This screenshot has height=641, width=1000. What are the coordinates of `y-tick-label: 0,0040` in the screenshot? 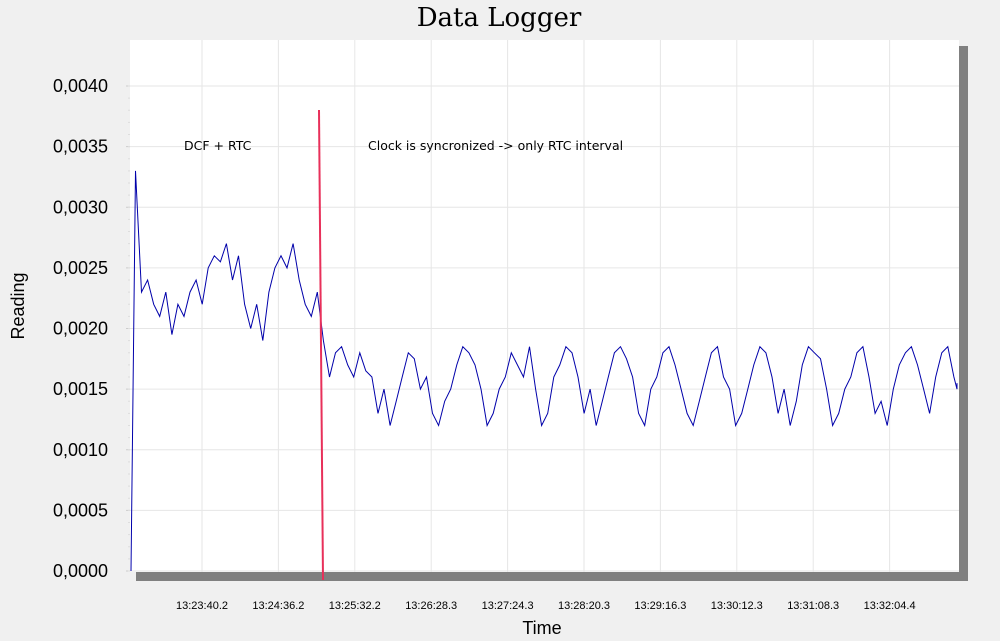 It's located at (80, 86).